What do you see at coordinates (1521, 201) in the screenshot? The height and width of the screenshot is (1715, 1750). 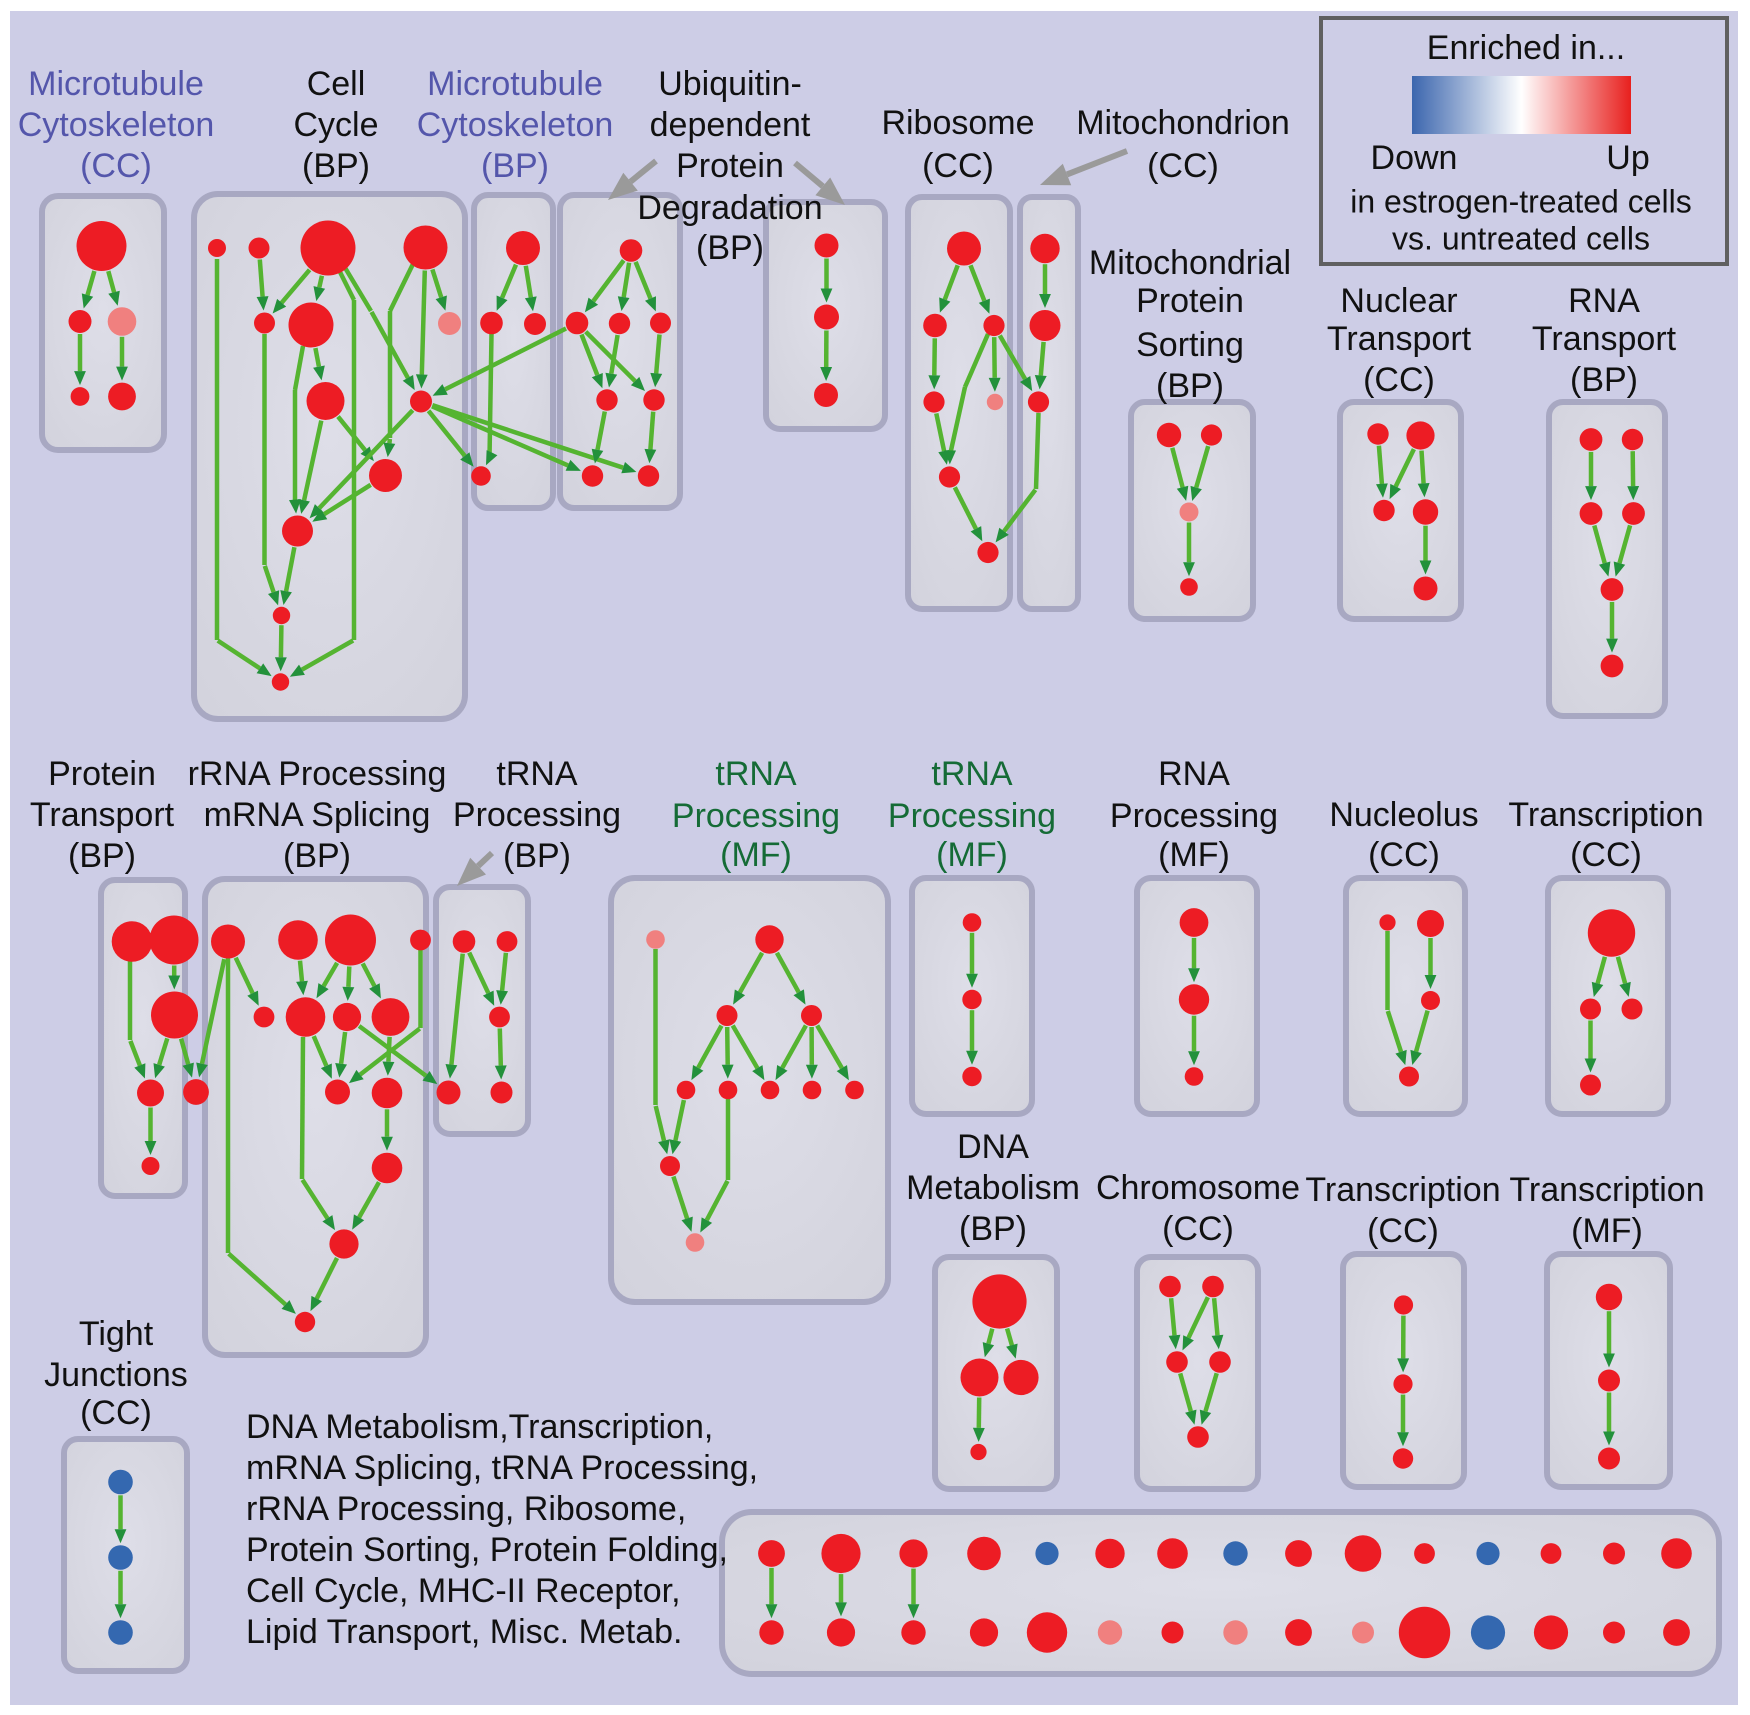 I see `svg-text: in estrogen-treated cells` at bounding box center [1521, 201].